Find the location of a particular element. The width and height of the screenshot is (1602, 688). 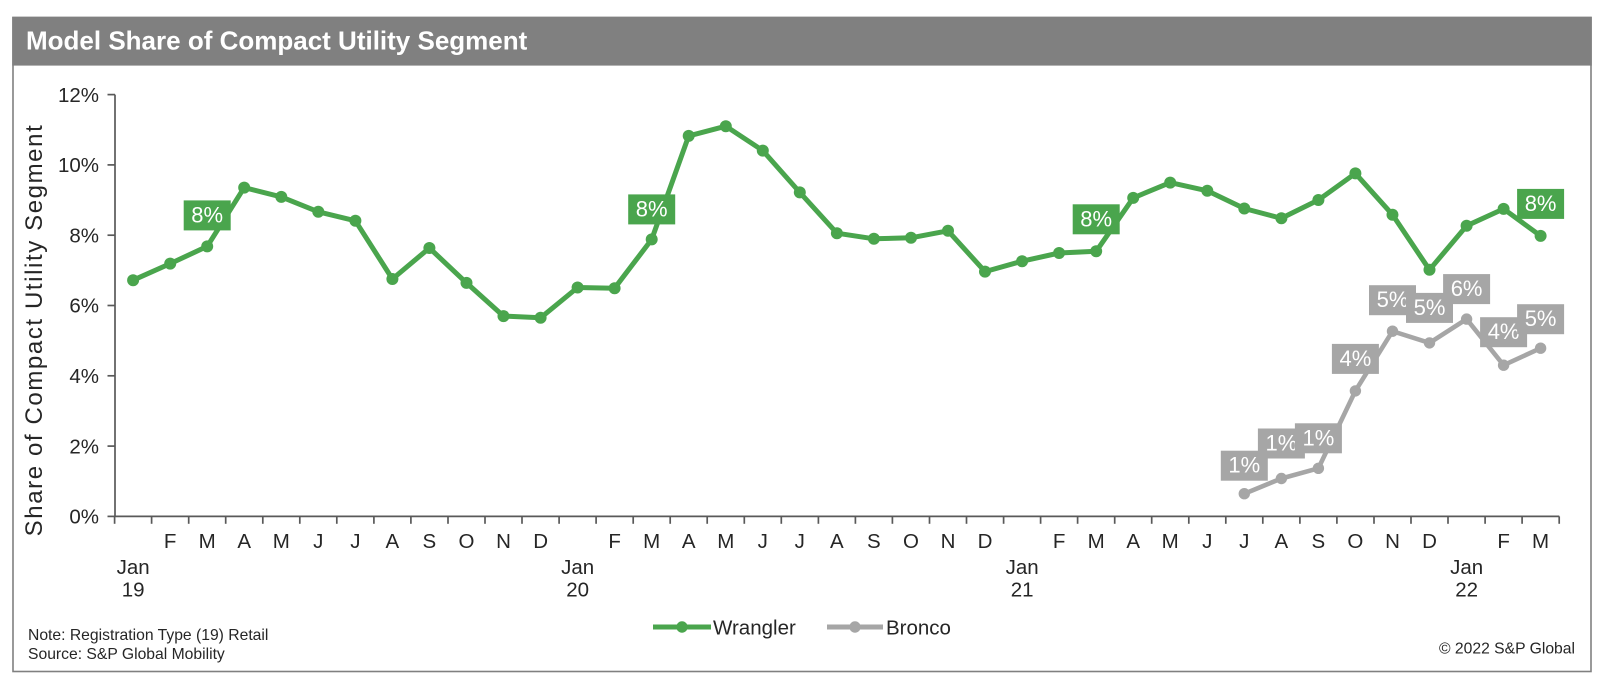

svg-text: Source: S&P Global Mobility is located at coordinates (126, 654).